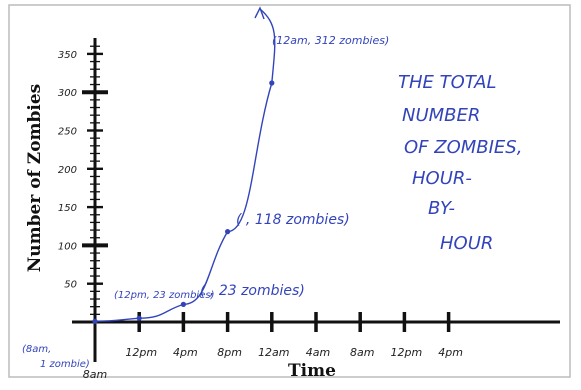  Describe the element at coordinates (67, 208) in the screenshot. I see `y-tick-label: 150` at that location.